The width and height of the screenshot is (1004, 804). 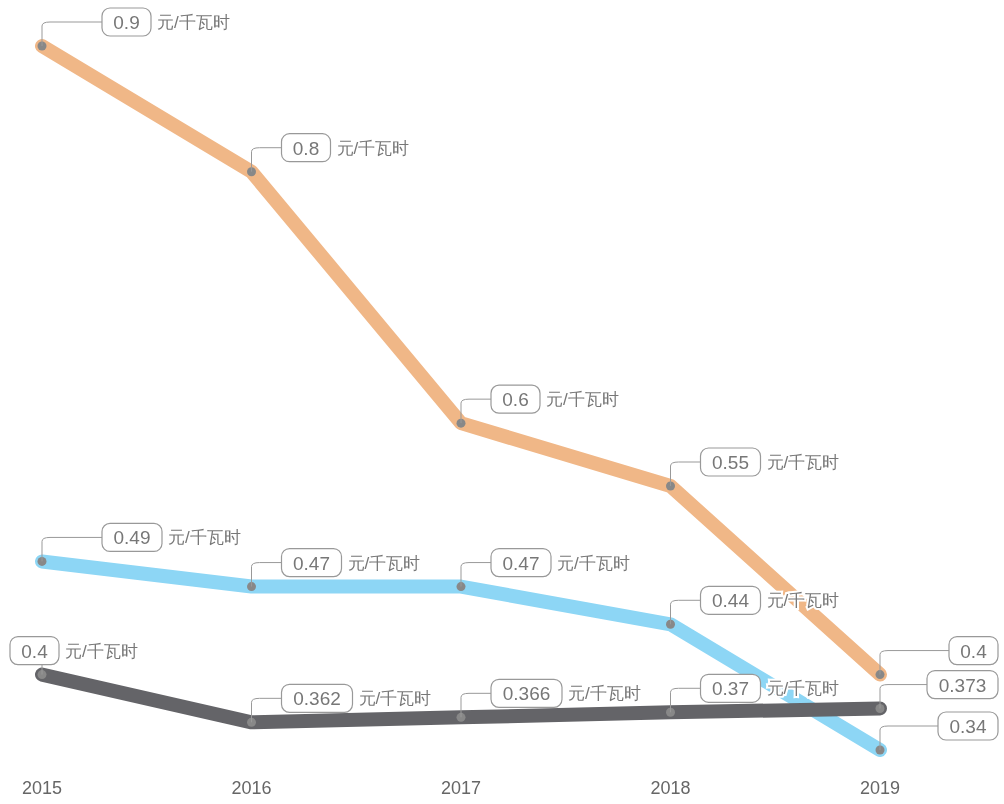 What do you see at coordinates (560, 400) in the screenshot?
I see `data-label: 0.6 元/千瓦时` at bounding box center [560, 400].